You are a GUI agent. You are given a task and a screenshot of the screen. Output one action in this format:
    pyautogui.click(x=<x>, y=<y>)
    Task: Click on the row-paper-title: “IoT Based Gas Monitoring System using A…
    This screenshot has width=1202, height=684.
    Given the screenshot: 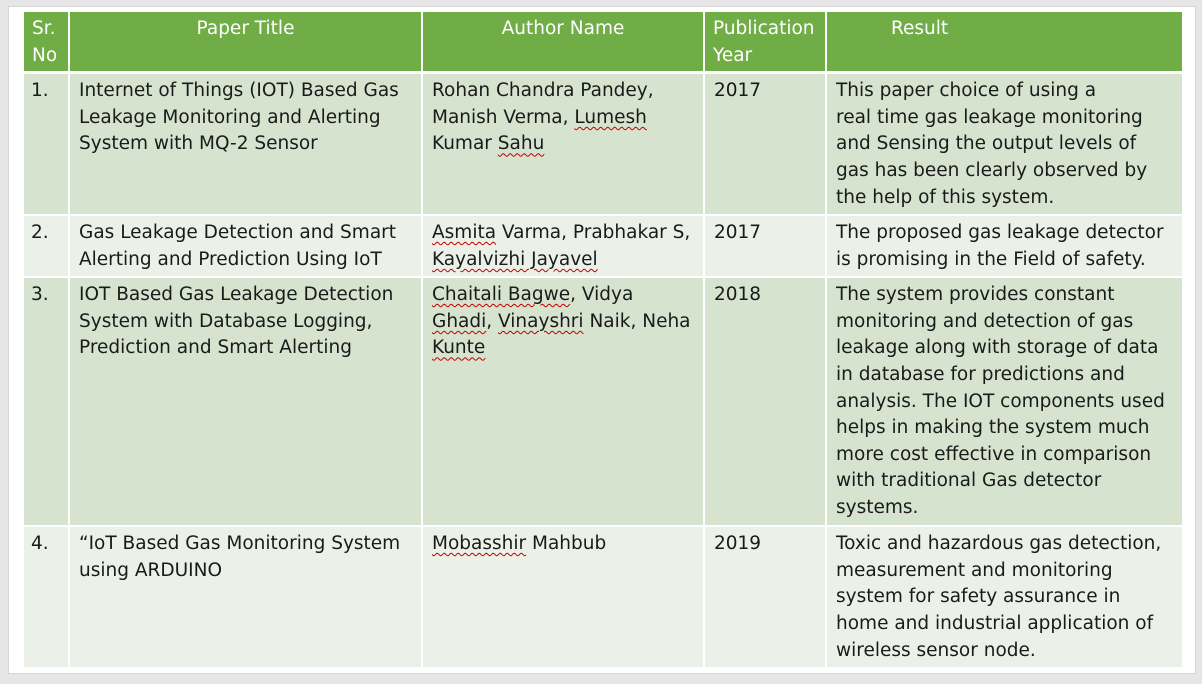 What is the action you would take?
    pyautogui.click(x=246, y=598)
    